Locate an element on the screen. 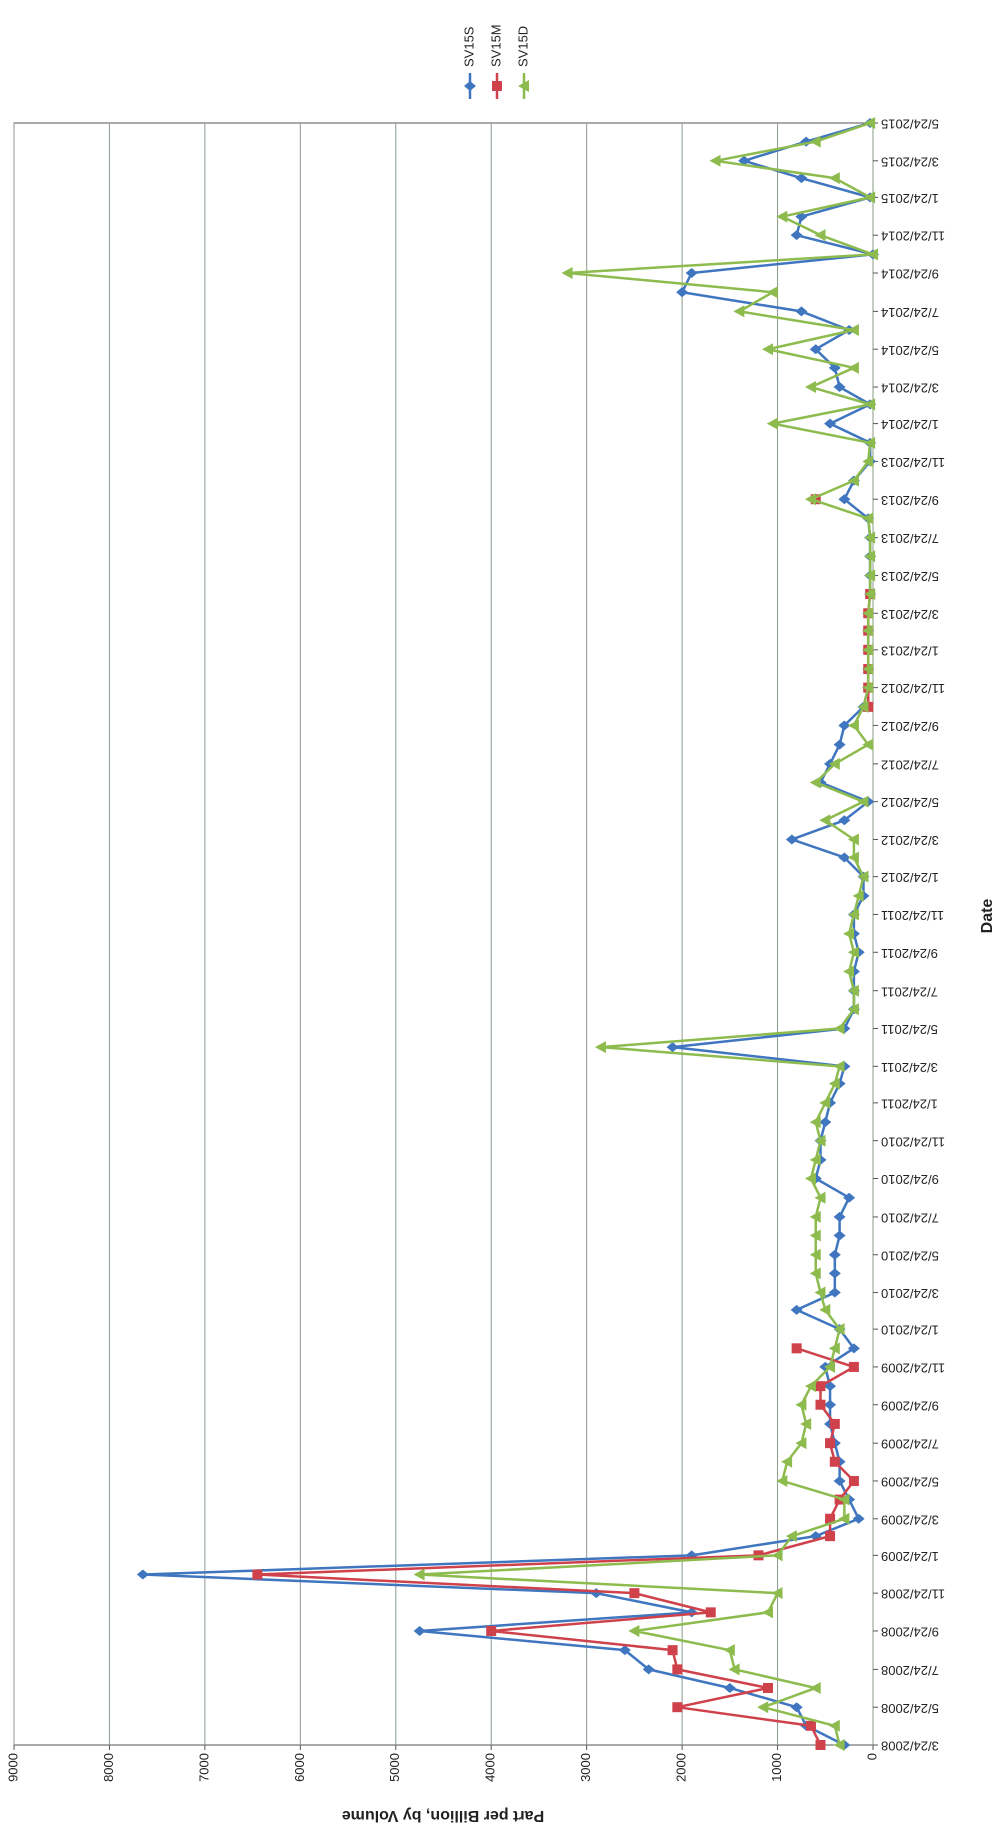 The image size is (1004, 1835). x-tick-label: 1/24/2013 is located at coordinates (910, 650).